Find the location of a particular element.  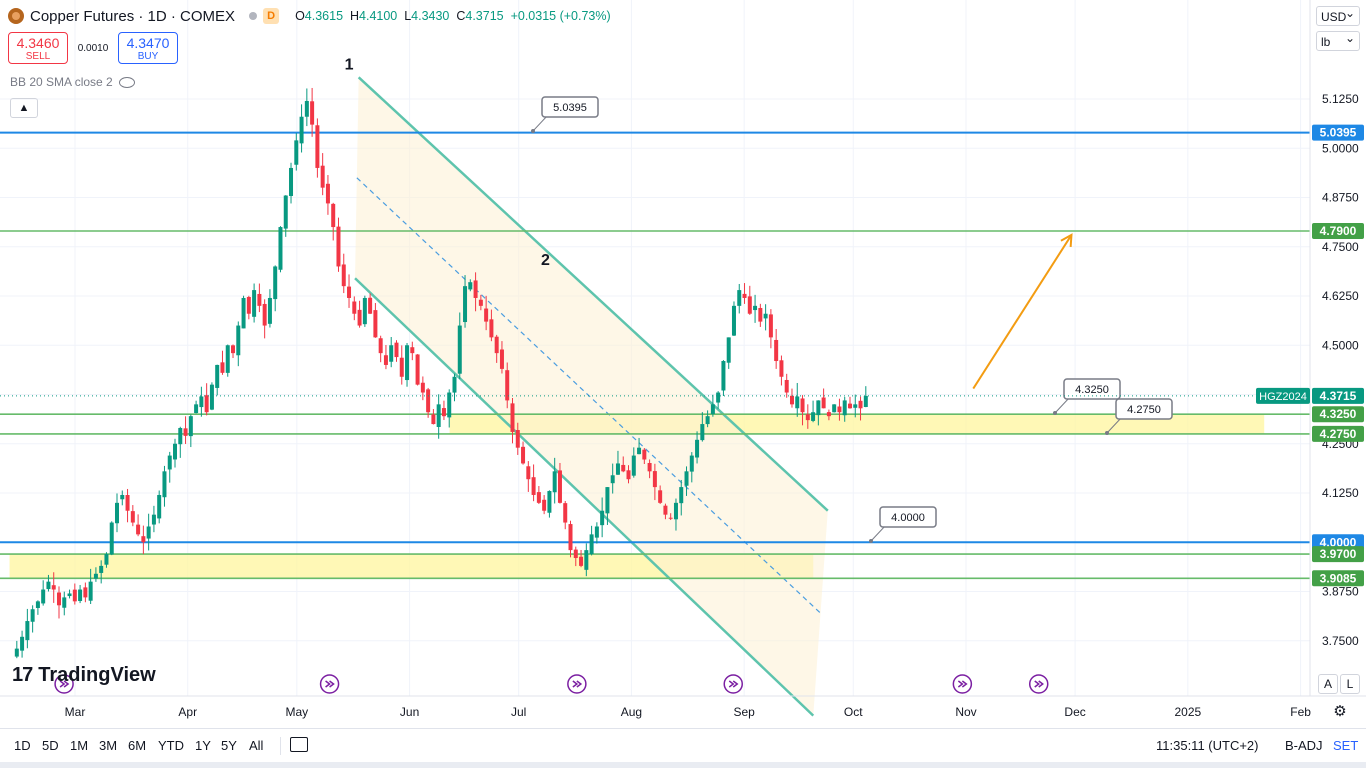

goto-date-calendar-icon is located at coordinates (299, 744).